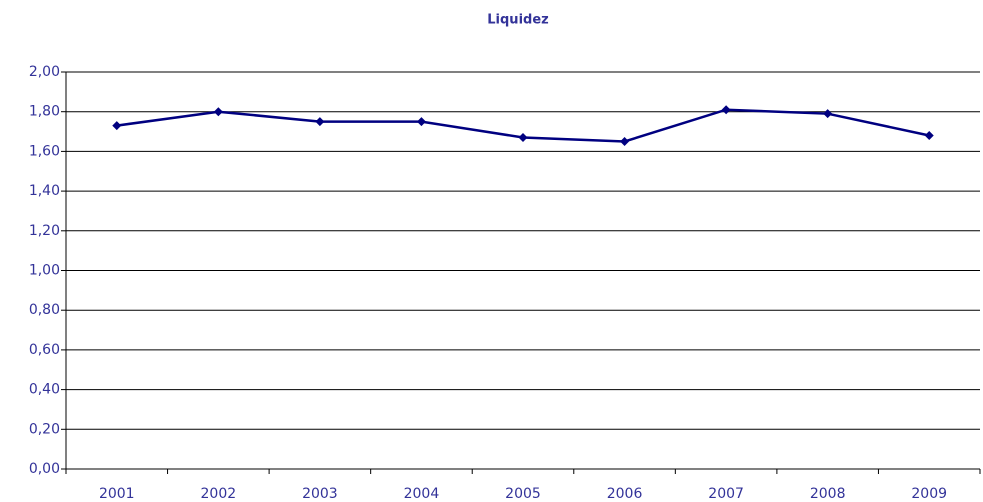 The width and height of the screenshot is (983, 502). What do you see at coordinates (929, 494) in the screenshot?
I see `x-tick-label: 2009` at bounding box center [929, 494].